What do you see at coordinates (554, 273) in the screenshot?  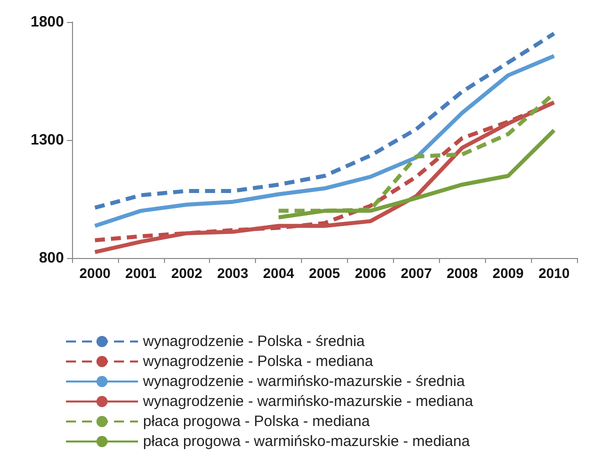 I see `x-tick-label: 2010` at bounding box center [554, 273].